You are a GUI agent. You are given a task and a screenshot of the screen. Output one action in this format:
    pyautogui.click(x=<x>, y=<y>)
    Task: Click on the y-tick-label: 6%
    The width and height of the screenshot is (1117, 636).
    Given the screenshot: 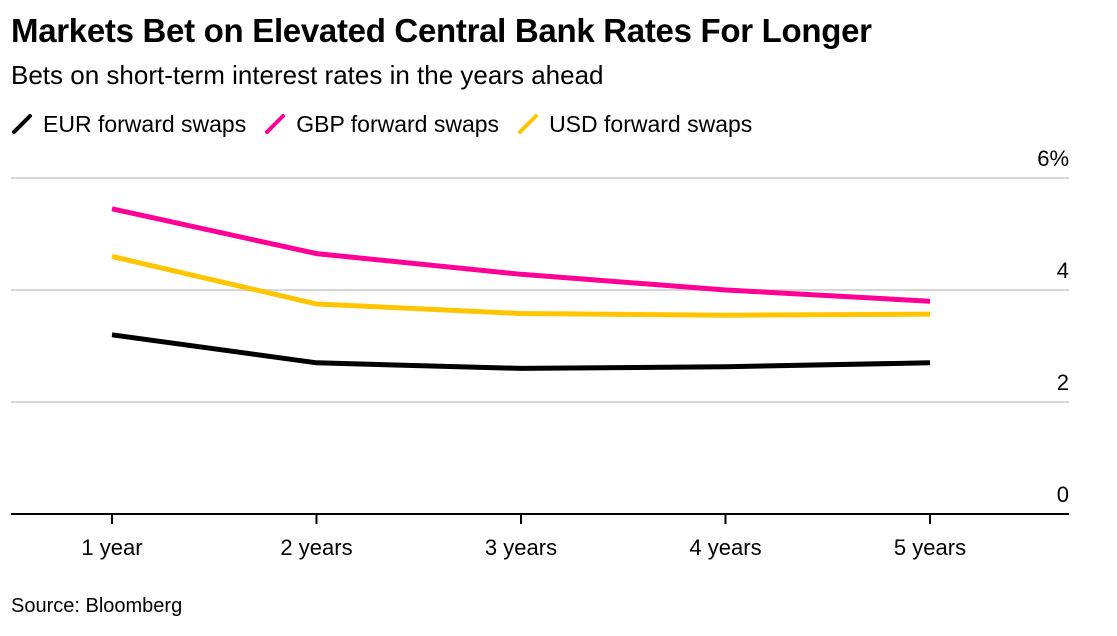 What is the action you would take?
    pyautogui.click(x=1053, y=158)
    